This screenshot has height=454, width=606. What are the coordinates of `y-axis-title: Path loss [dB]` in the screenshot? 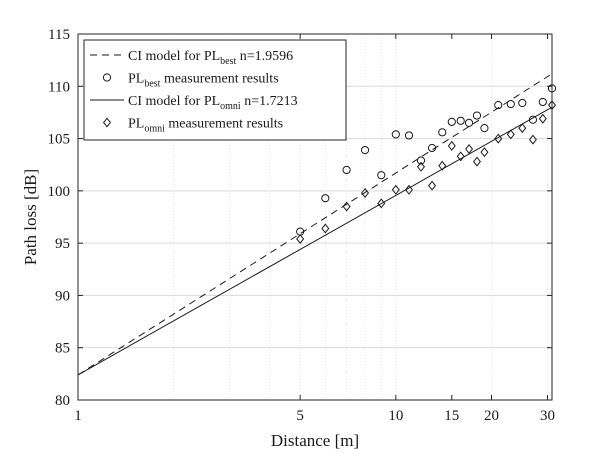 It's located at (30, 217).